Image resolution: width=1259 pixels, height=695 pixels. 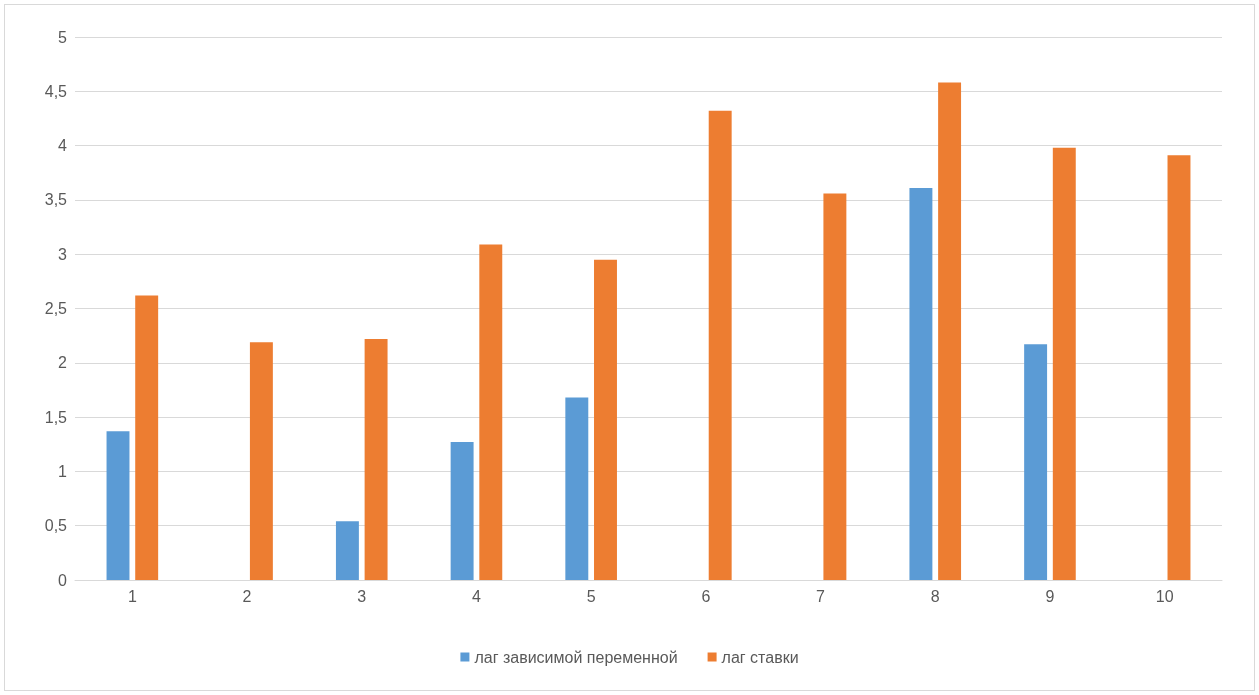 What do you see at coordinates (821, 596) in the screenshot?
I see `x-tick-label: 7` at bounding box center [821, 596].